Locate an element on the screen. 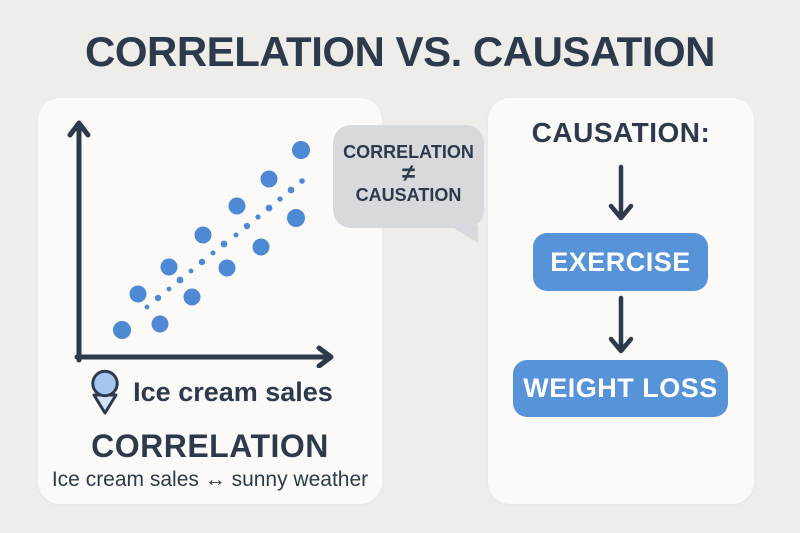  speech-bubble: CORRELATION ≠ CAUSATION is located at coordinates (408, 184).